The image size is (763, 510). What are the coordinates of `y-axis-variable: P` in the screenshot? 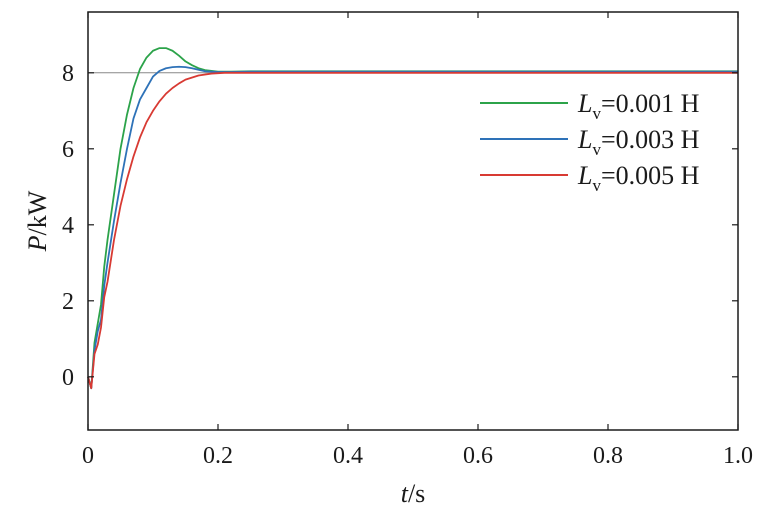 It's located at (37, 243).